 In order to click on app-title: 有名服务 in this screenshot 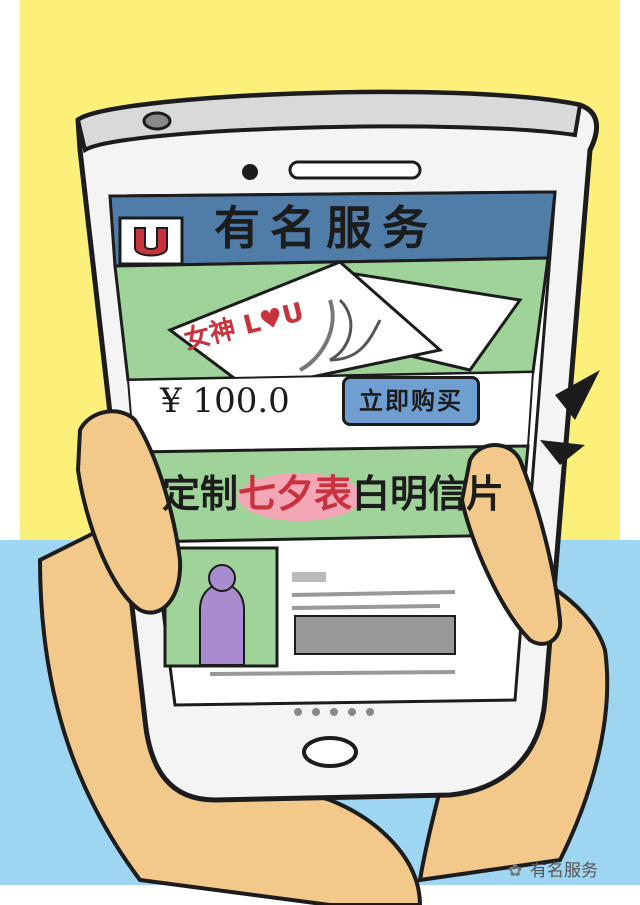, I will do `click(326, 228)`.